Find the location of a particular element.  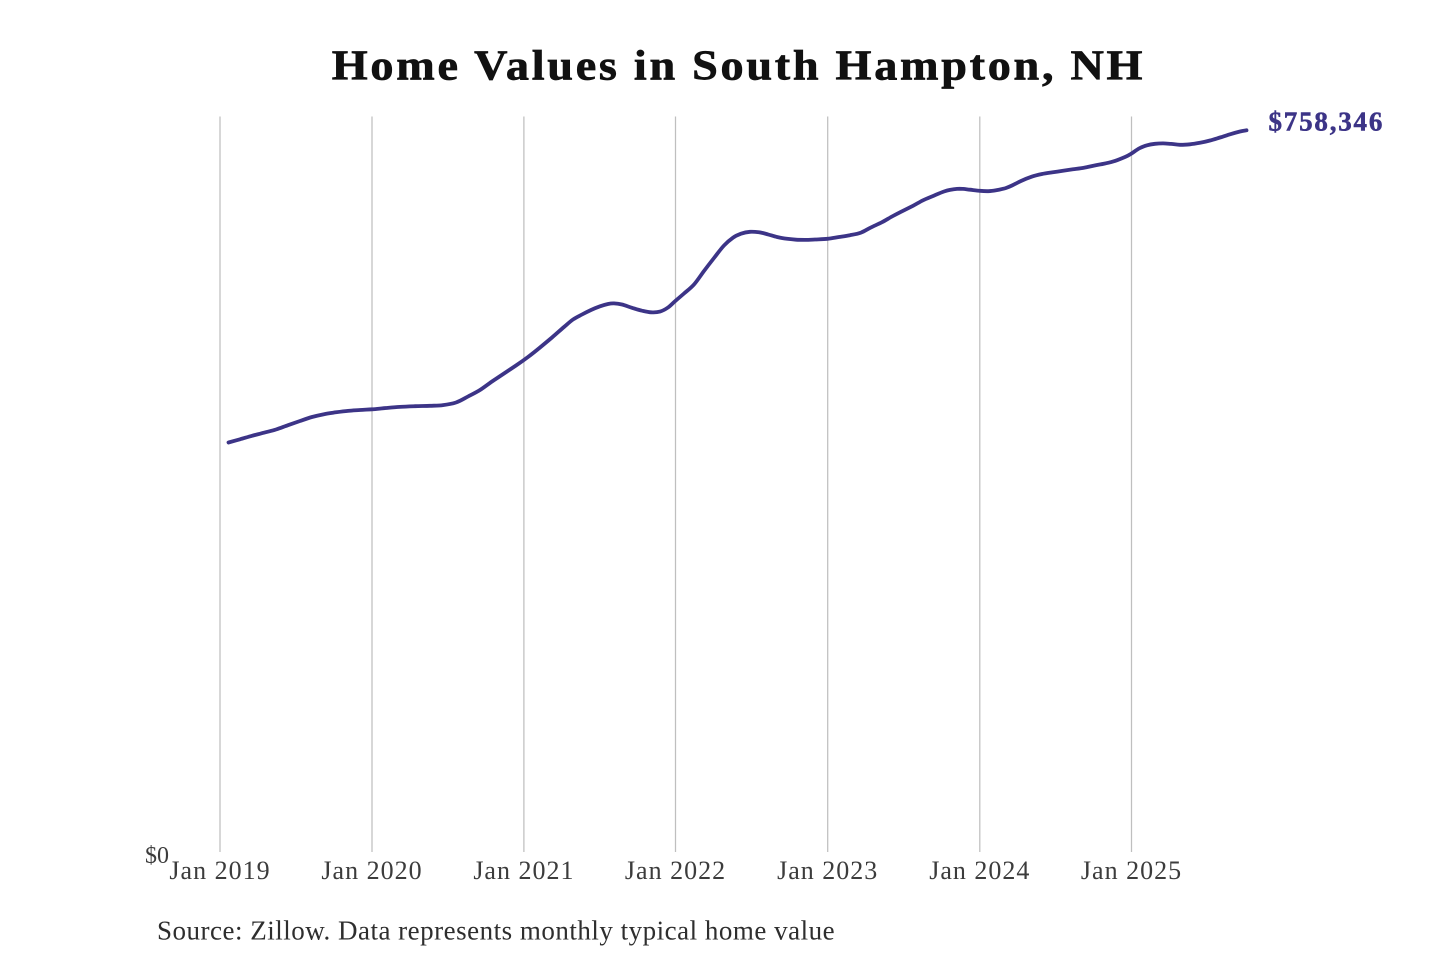

svg-text: Jan 2020 is located at coordinates (371, 870).